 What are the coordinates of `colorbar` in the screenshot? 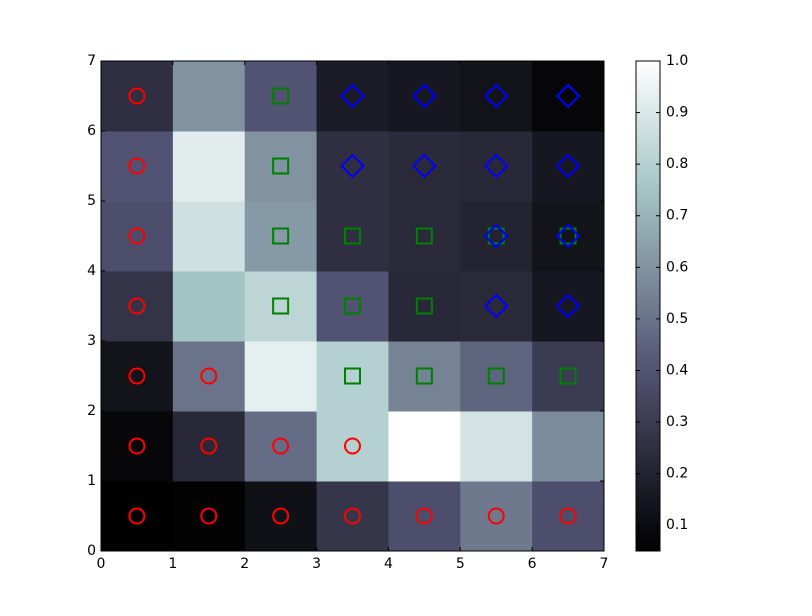 It's located at (648, 306).